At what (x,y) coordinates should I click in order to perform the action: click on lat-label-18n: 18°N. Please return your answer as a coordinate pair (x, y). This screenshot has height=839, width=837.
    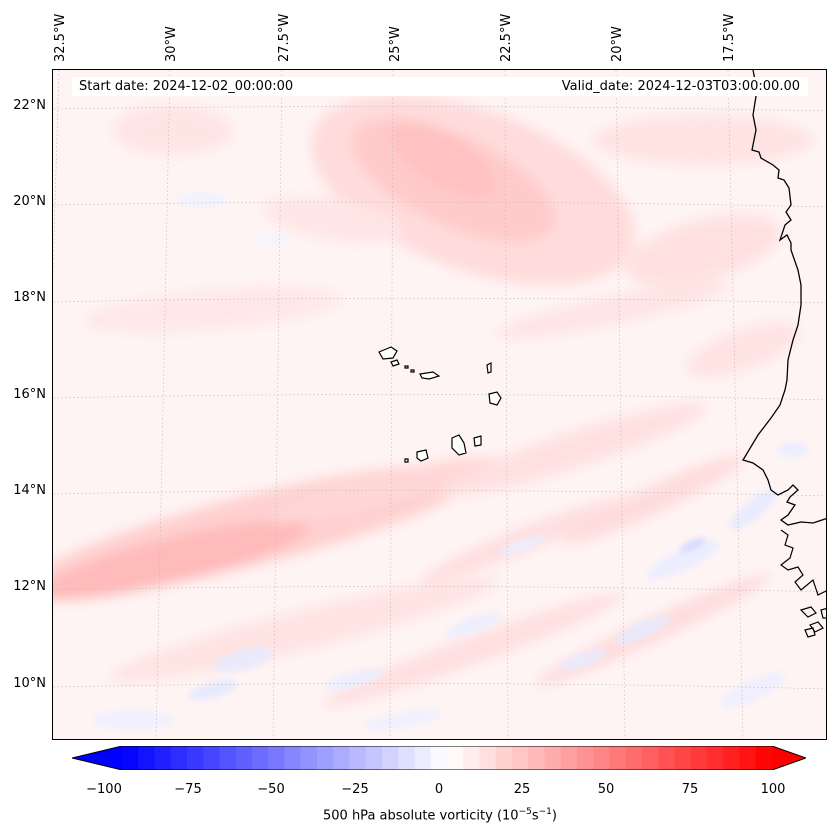
    Looking at the image, I should click on (29, 297).